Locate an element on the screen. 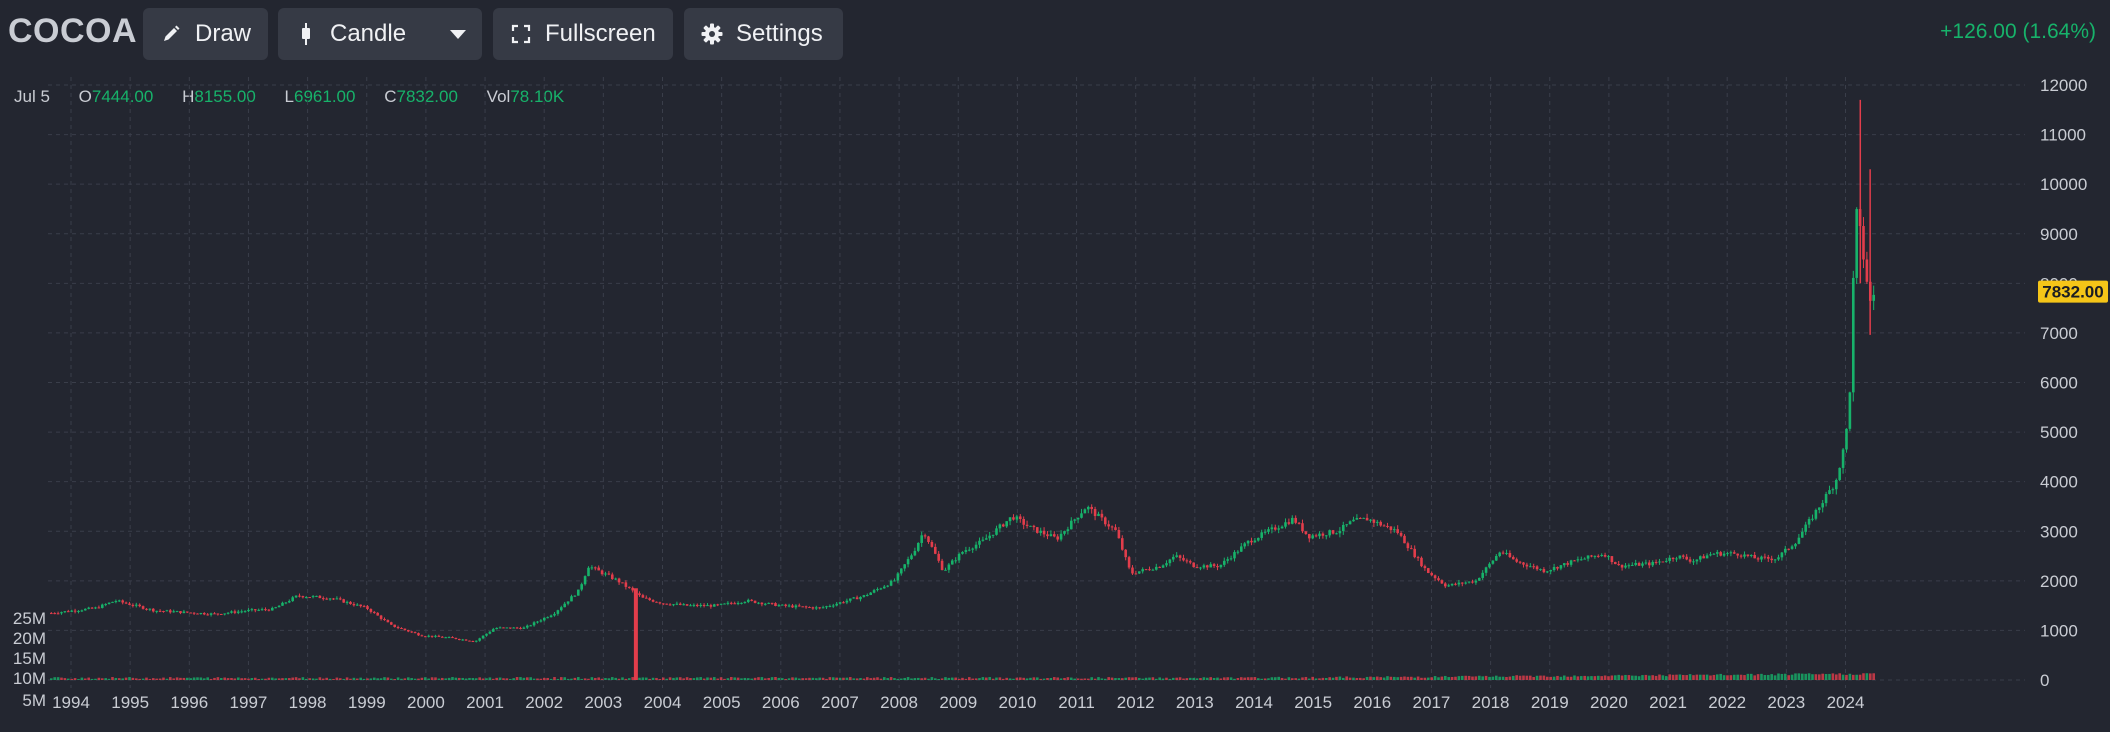  fullscreen-button: Fullscreen is located at coordinates (583, 34).